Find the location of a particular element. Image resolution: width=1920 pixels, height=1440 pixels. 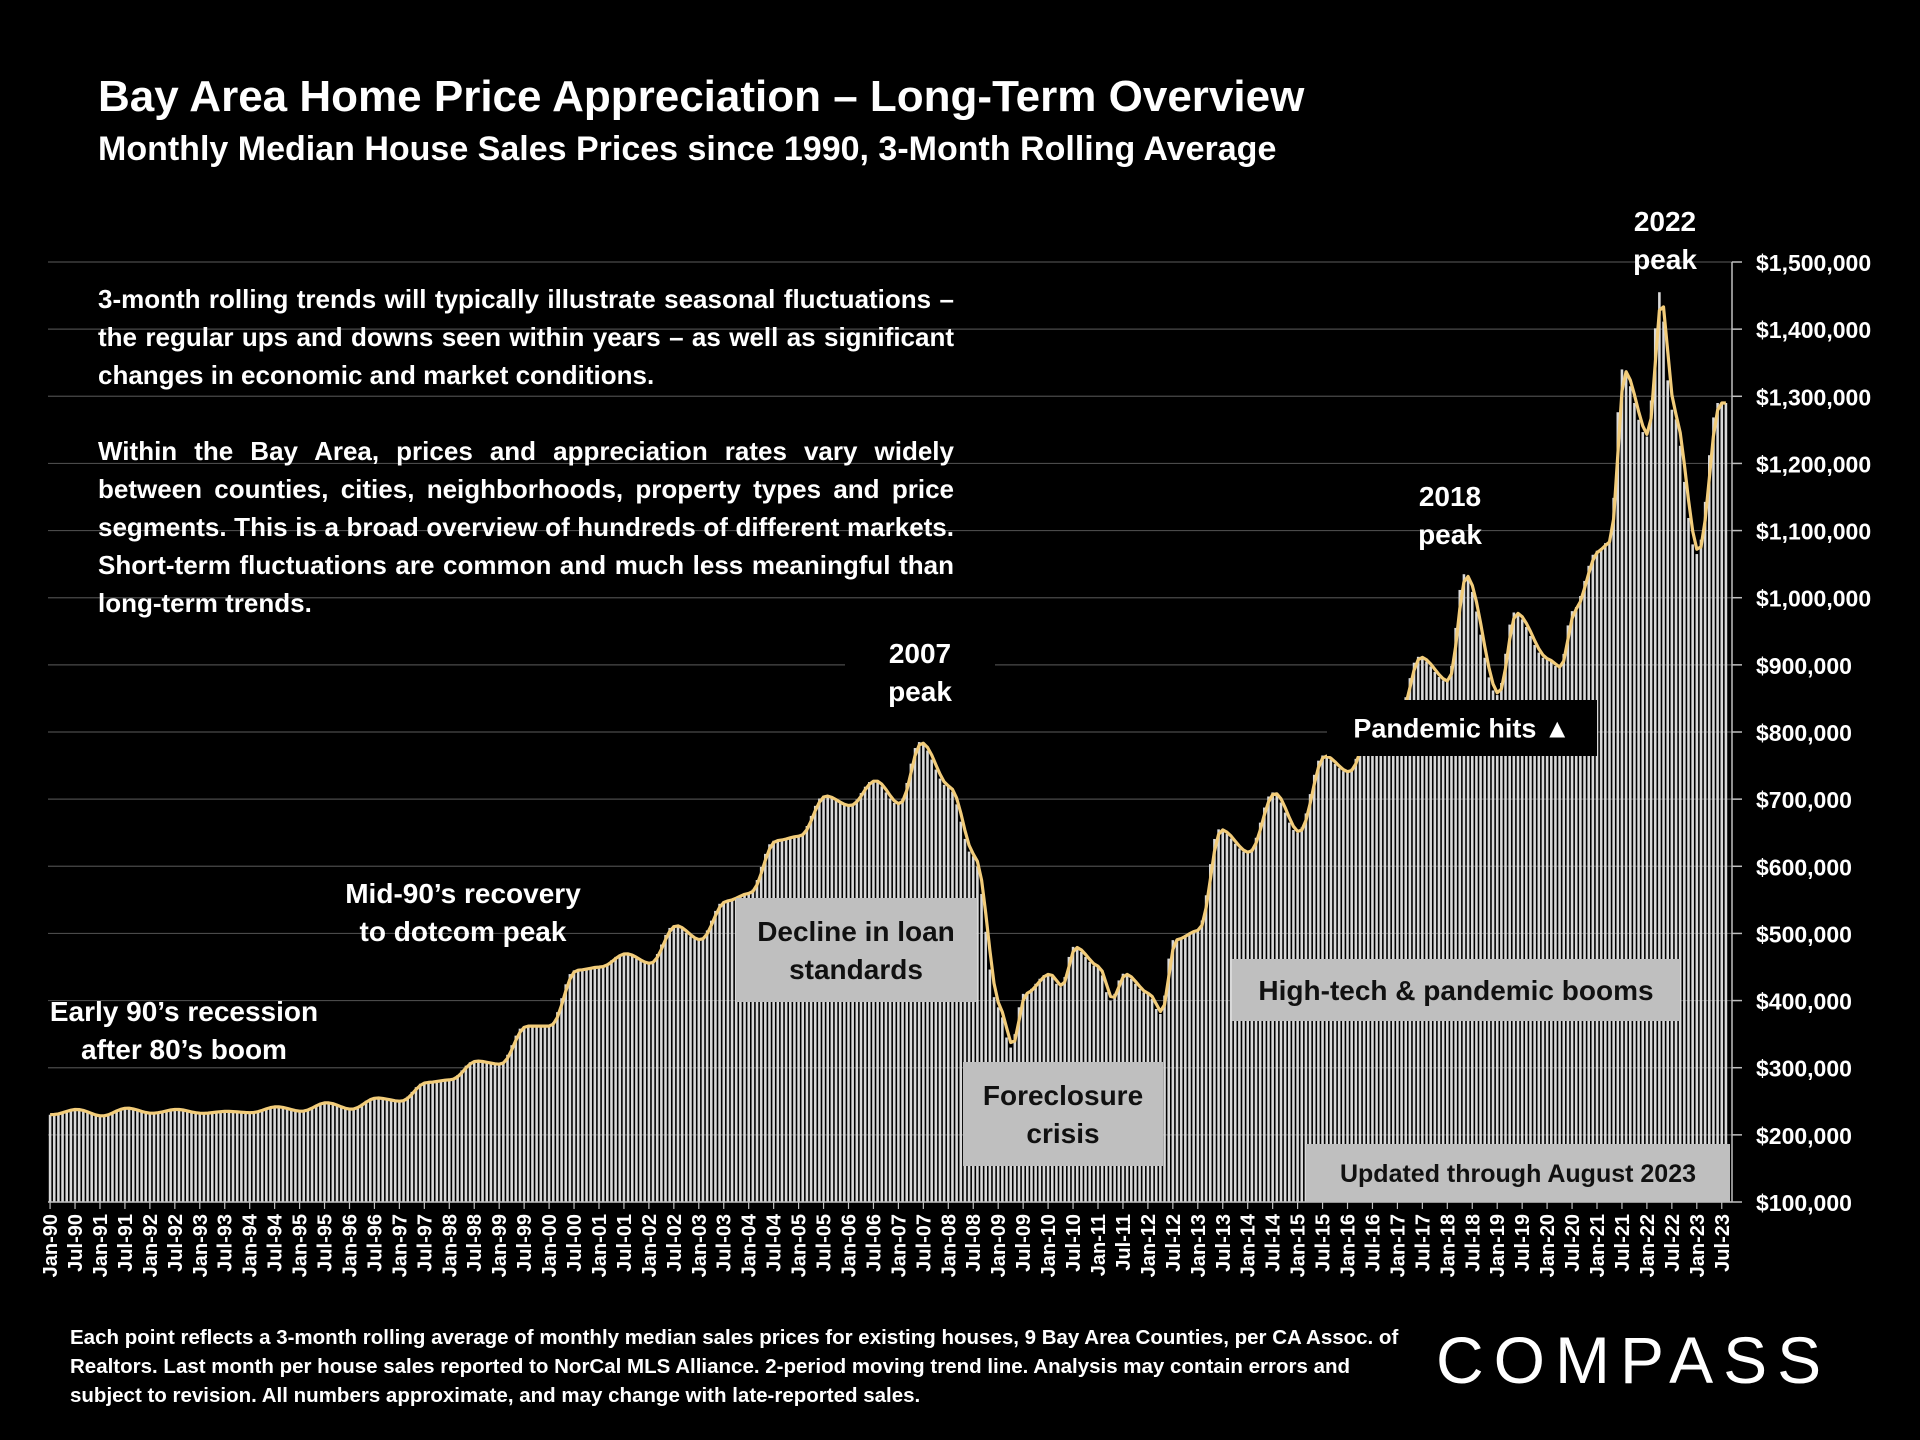

annotation-text: peak is located at coordinates (920, 691).